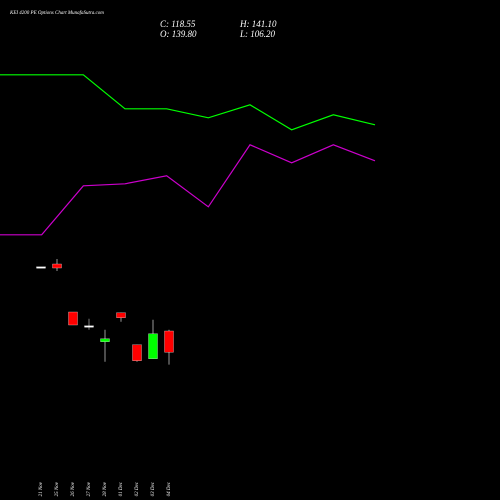  Describe the element at coordinates (258, 24) in the screenshot. I see `high-label: H: 141.10` at that location.